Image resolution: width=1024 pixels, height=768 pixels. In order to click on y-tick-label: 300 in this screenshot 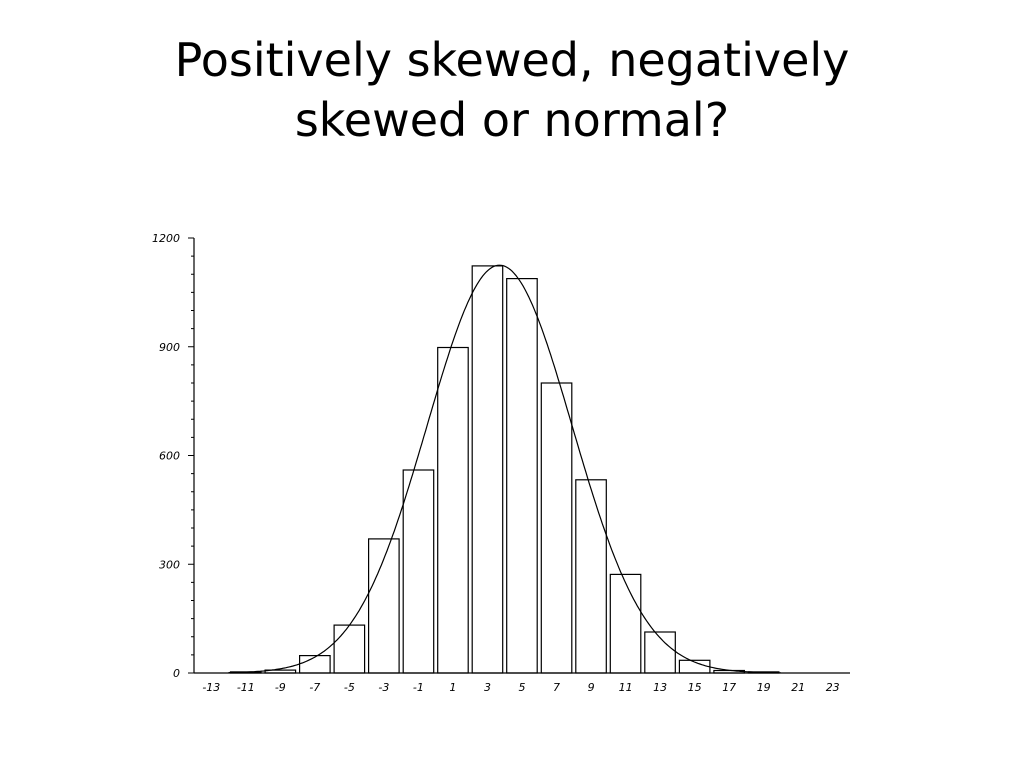, I will do `click(169, 564)`.